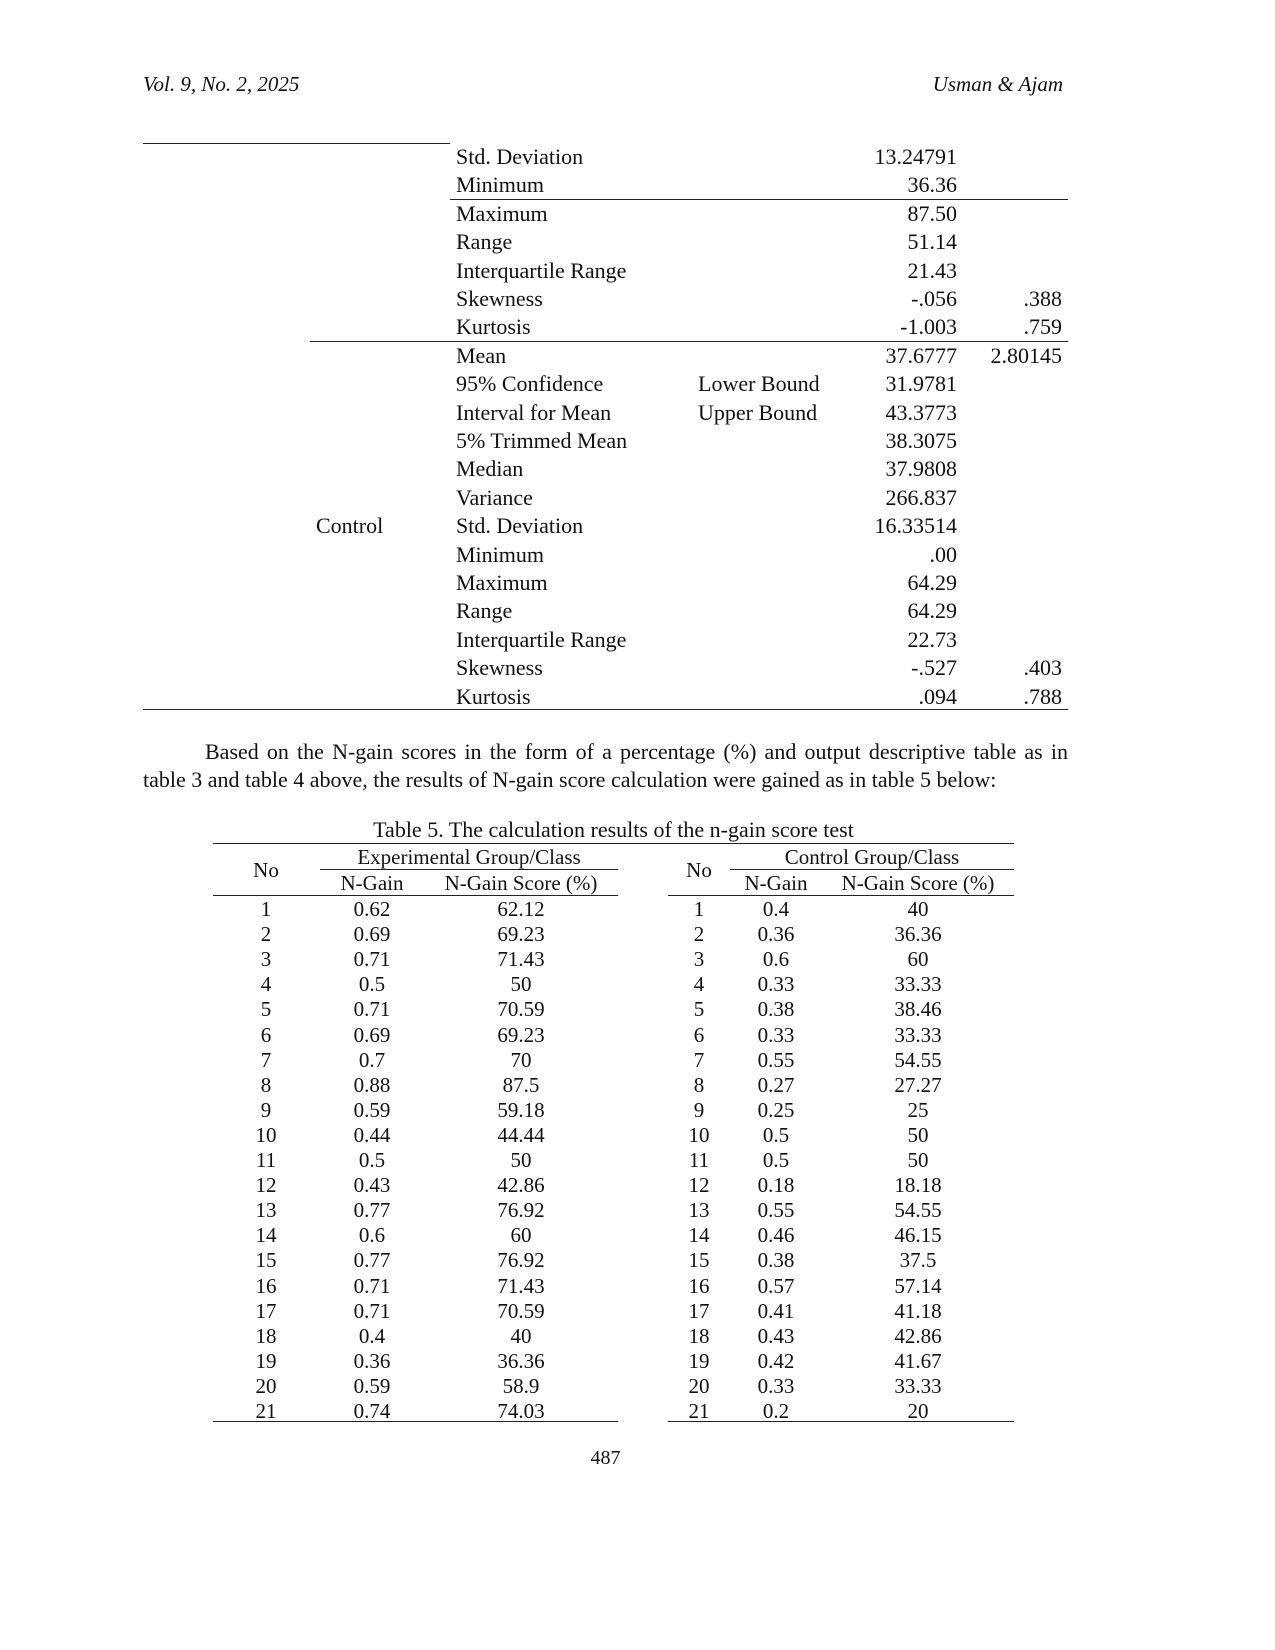 Image resolution: width=1275 pixels, height=1650 pixels. What do you see at coordinates (776, 1235) in the screenshot?
I see `ngain-value: 0.46` at bounding box center [776, 1235].